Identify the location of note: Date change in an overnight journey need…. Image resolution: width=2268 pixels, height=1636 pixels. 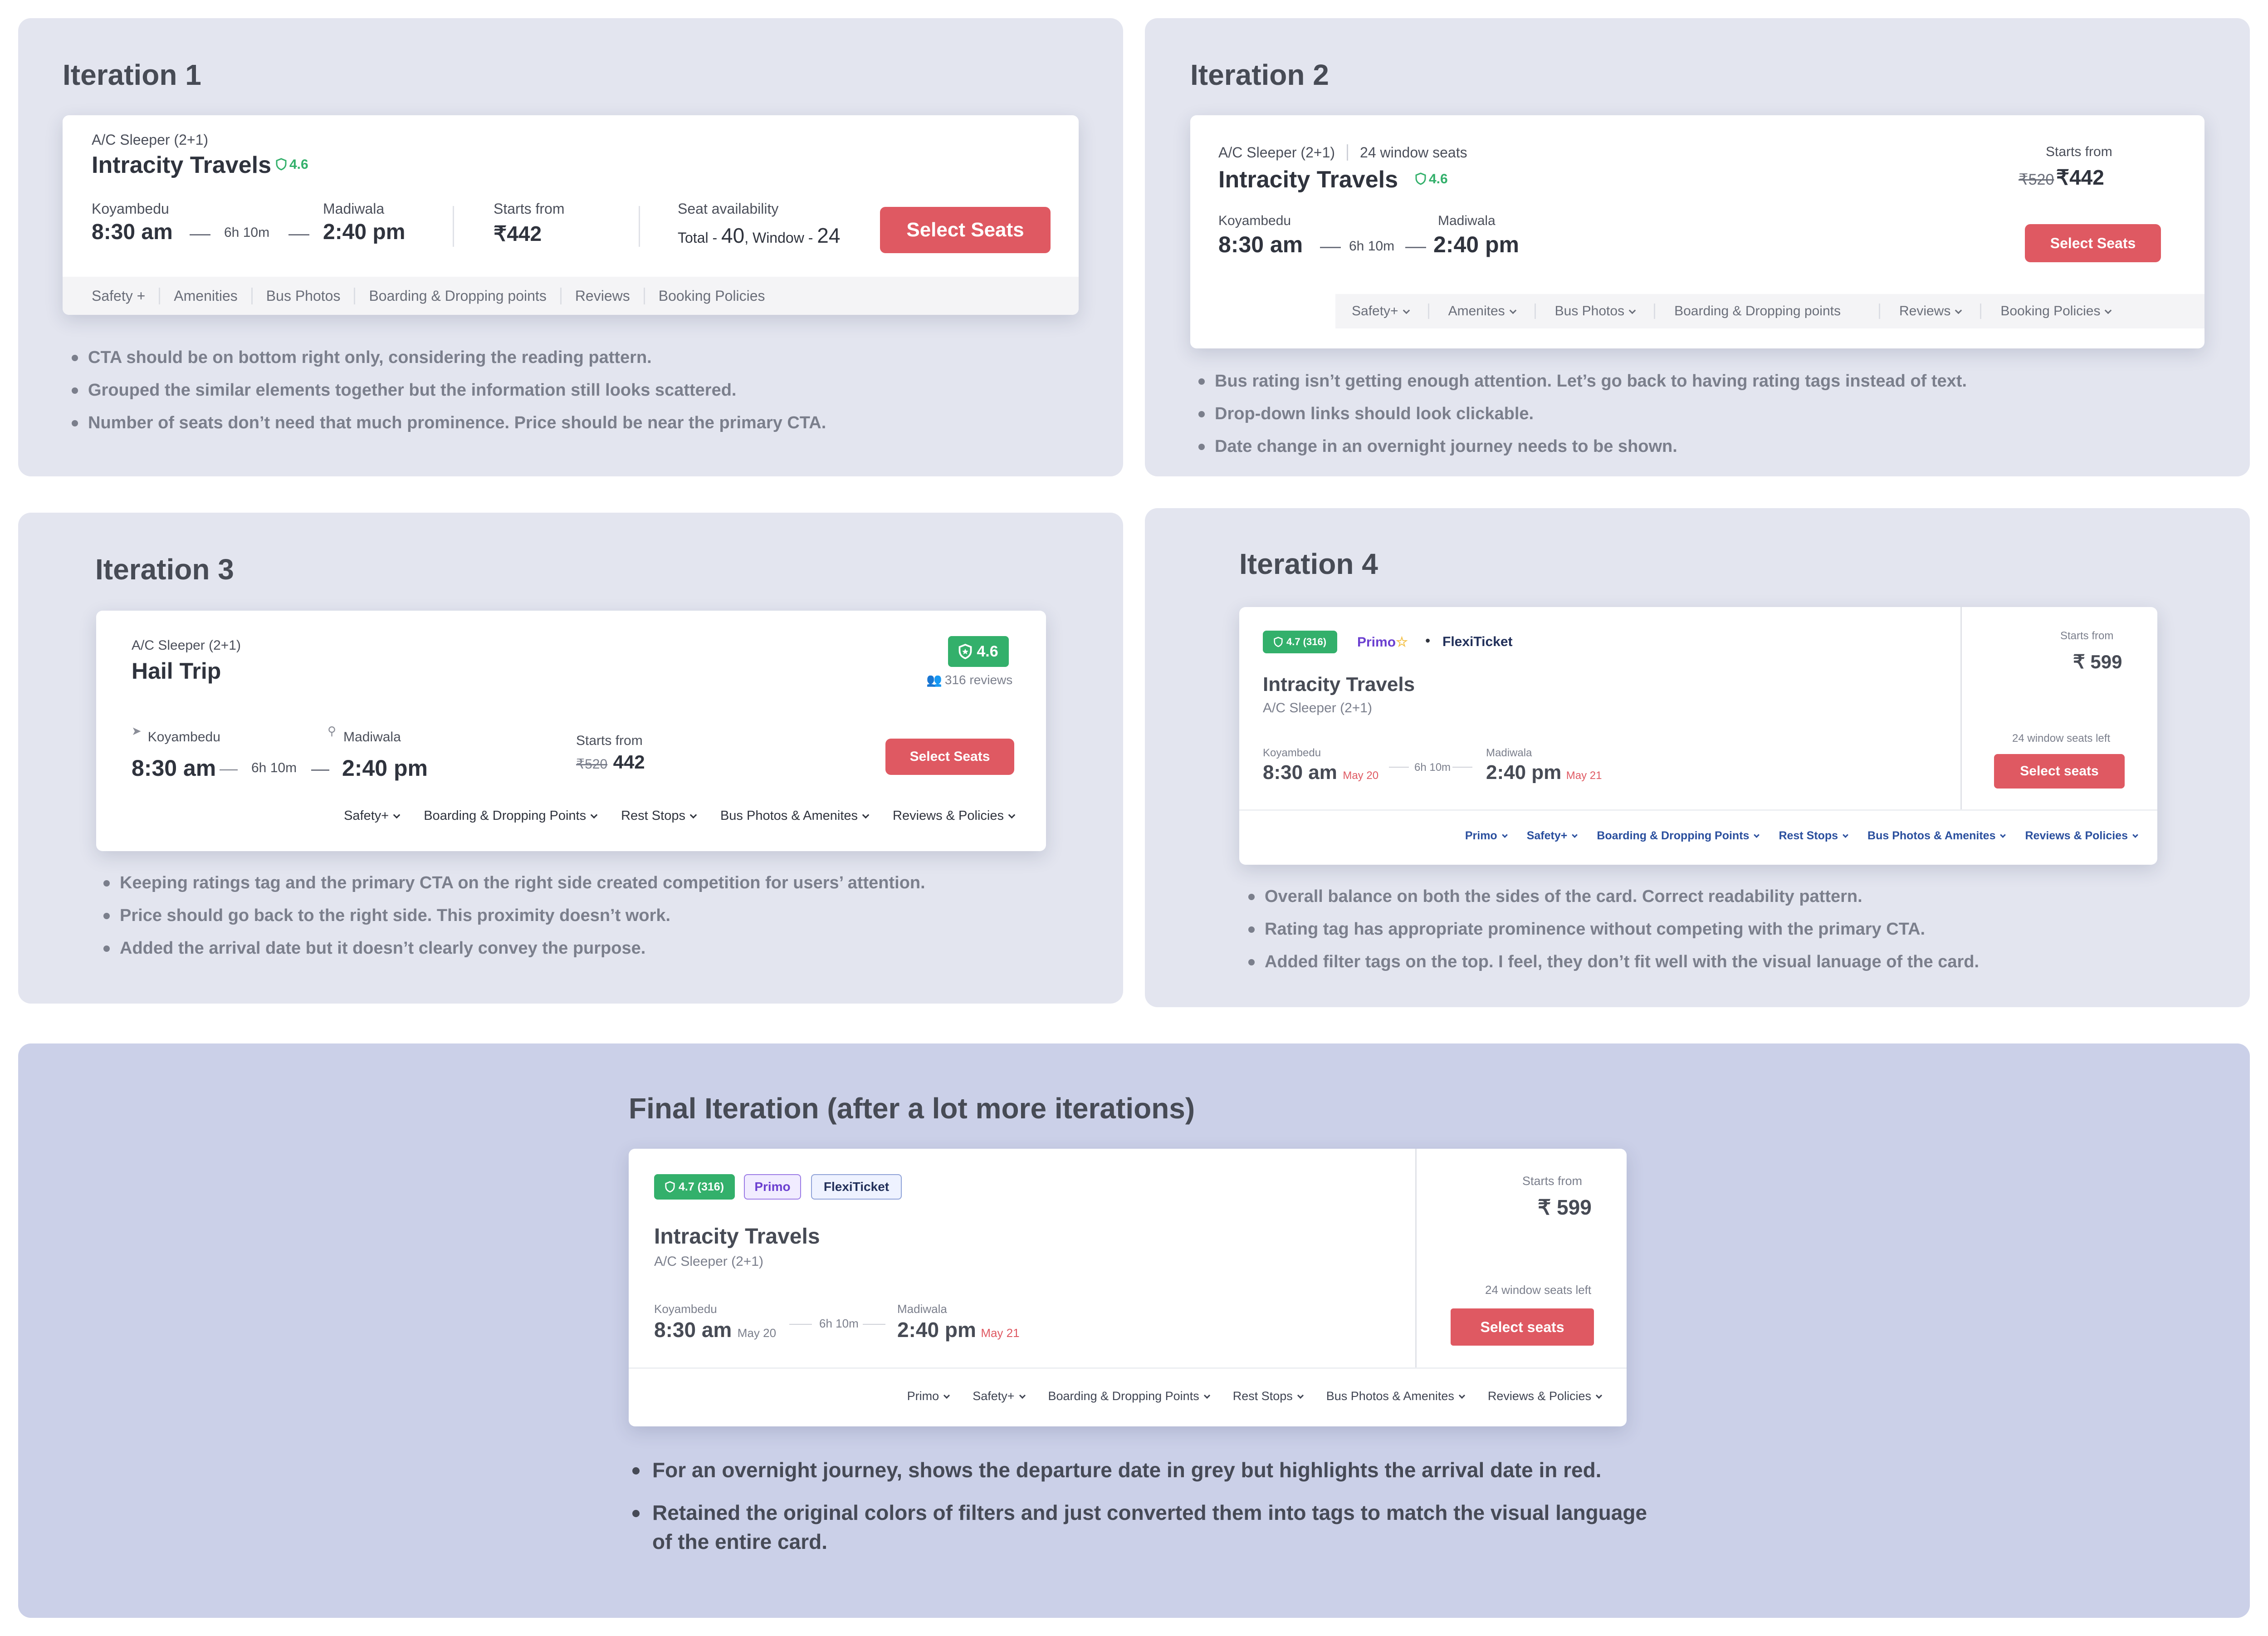
(1581, 446).